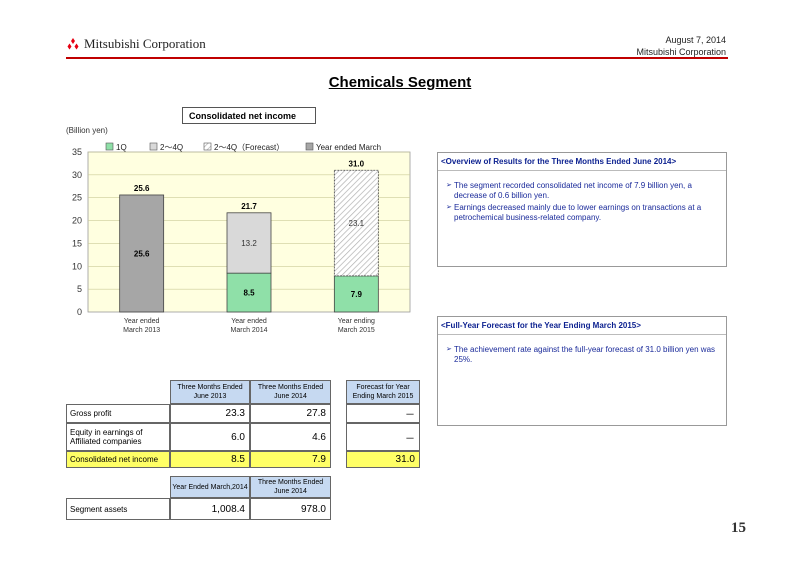 The width and height of the screenshot is (800, 566). I want to click on table-cell: 31.0, so click(383, 459).